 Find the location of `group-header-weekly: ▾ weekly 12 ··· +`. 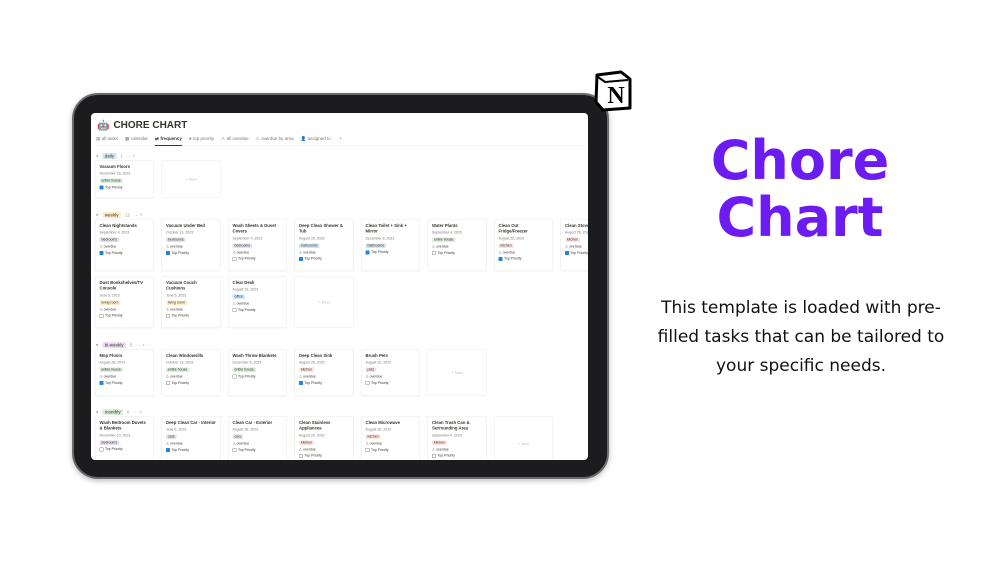

group-header-weekly: ▾ weekly 12 ··· + is located at coordinates (119, 215).